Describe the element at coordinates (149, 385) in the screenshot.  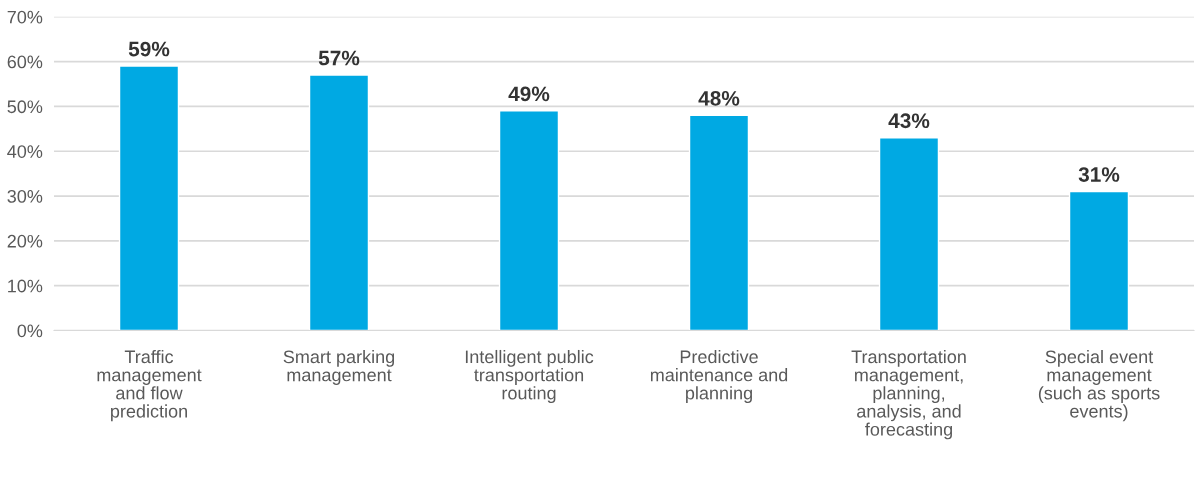
I see `x-tick-label: Traffic management and flow prediction` at that location.